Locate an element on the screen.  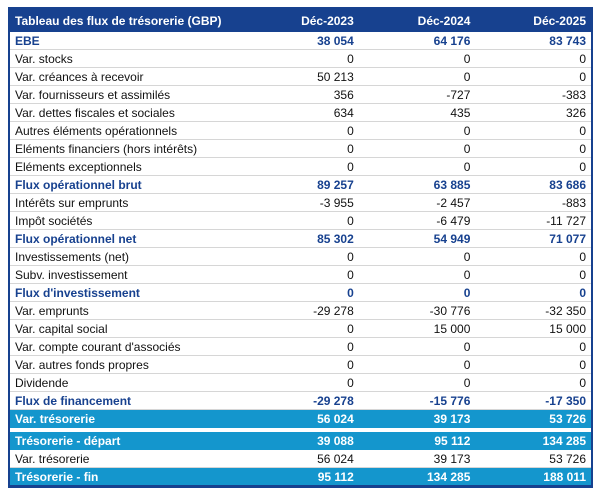
row-label: Investissements (net) is located at coordinates (126, 256).